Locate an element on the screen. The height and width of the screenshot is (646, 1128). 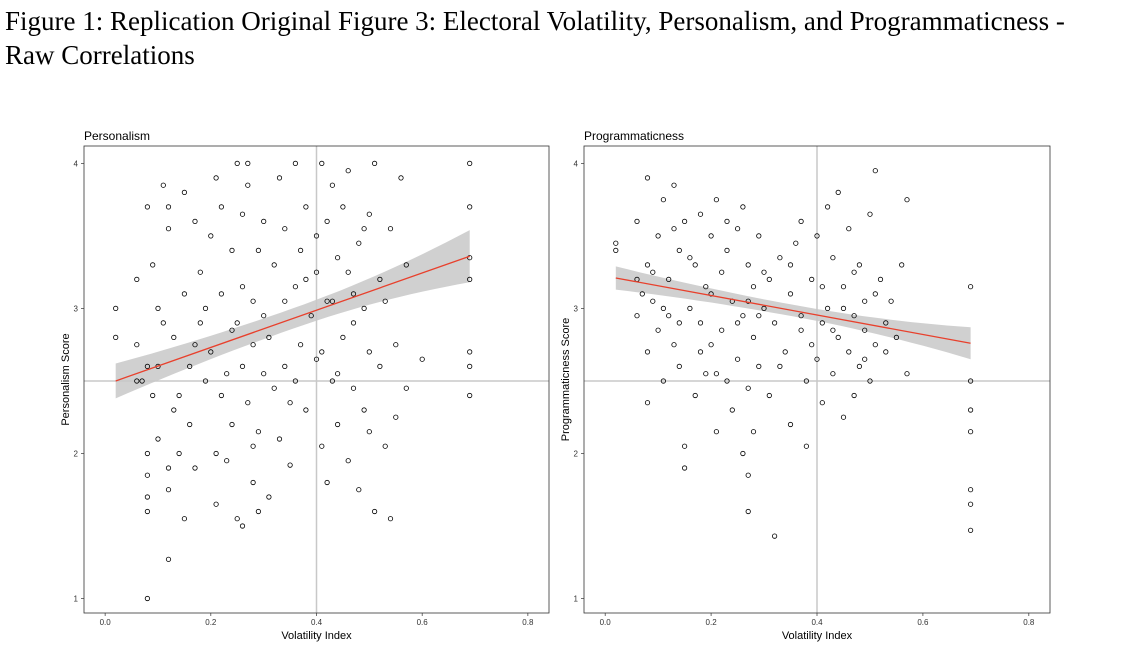
x-tick-label: 0.2 is located at coordinates (211, 622).